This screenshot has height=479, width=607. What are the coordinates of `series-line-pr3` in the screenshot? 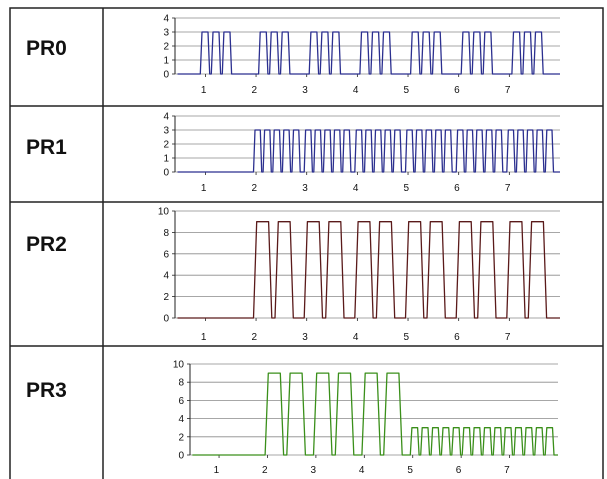 It's located at (375, 414).